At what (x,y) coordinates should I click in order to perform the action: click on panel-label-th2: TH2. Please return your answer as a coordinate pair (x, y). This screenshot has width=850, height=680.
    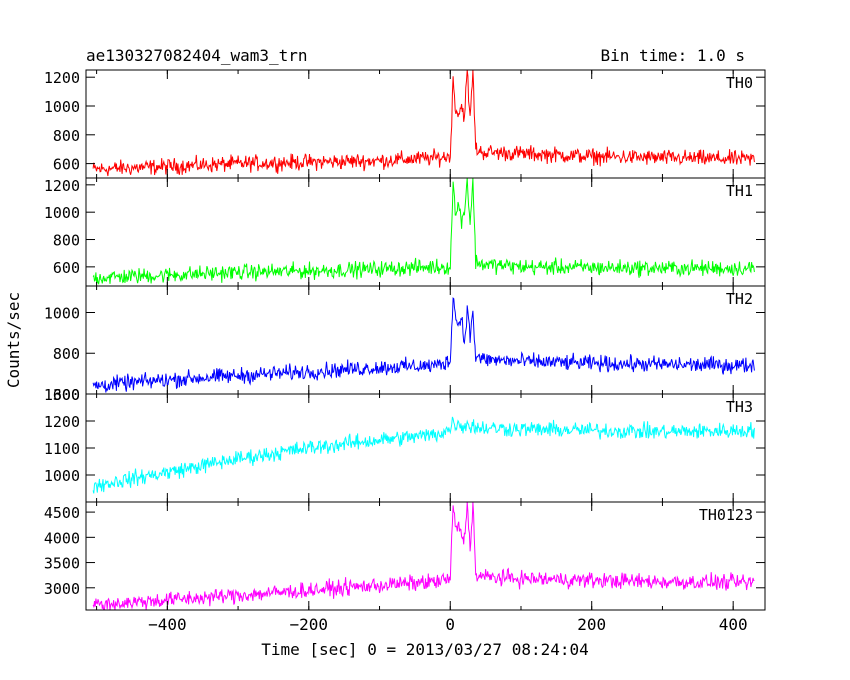
    Looking at the image, I should click on (739, 299).